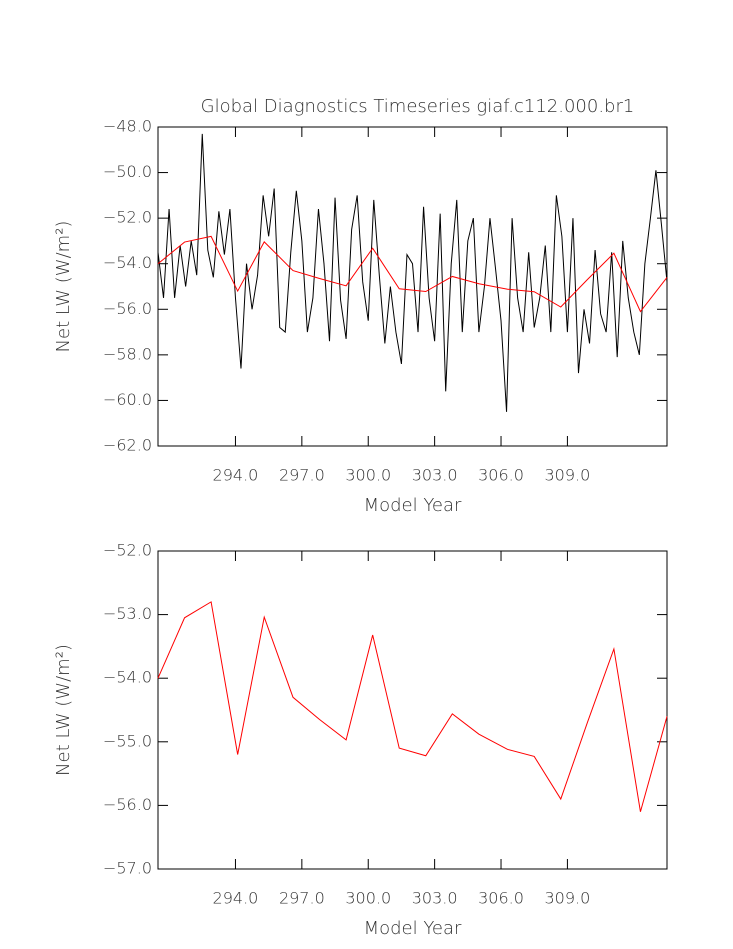  What do you see at coordinates (127, 171) in the screenshot?
I see `y-tick-label: −50.0` at bounding box center [127, 171].